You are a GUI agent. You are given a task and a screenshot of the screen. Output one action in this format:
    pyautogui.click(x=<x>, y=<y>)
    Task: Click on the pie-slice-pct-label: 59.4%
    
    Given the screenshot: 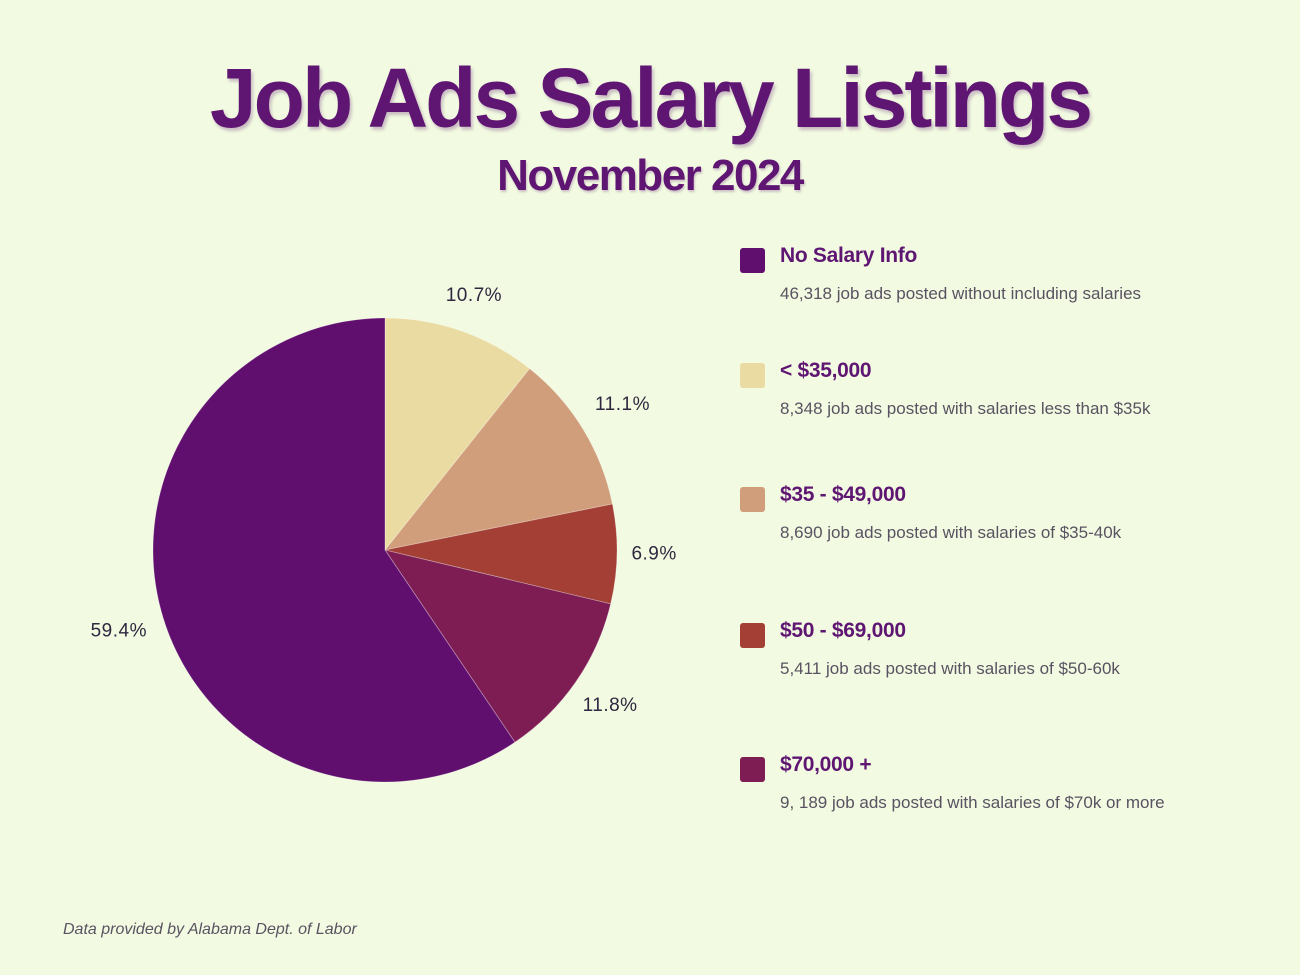 What is the action you would take?
    pyautogui.click(x=119, y=631)
    